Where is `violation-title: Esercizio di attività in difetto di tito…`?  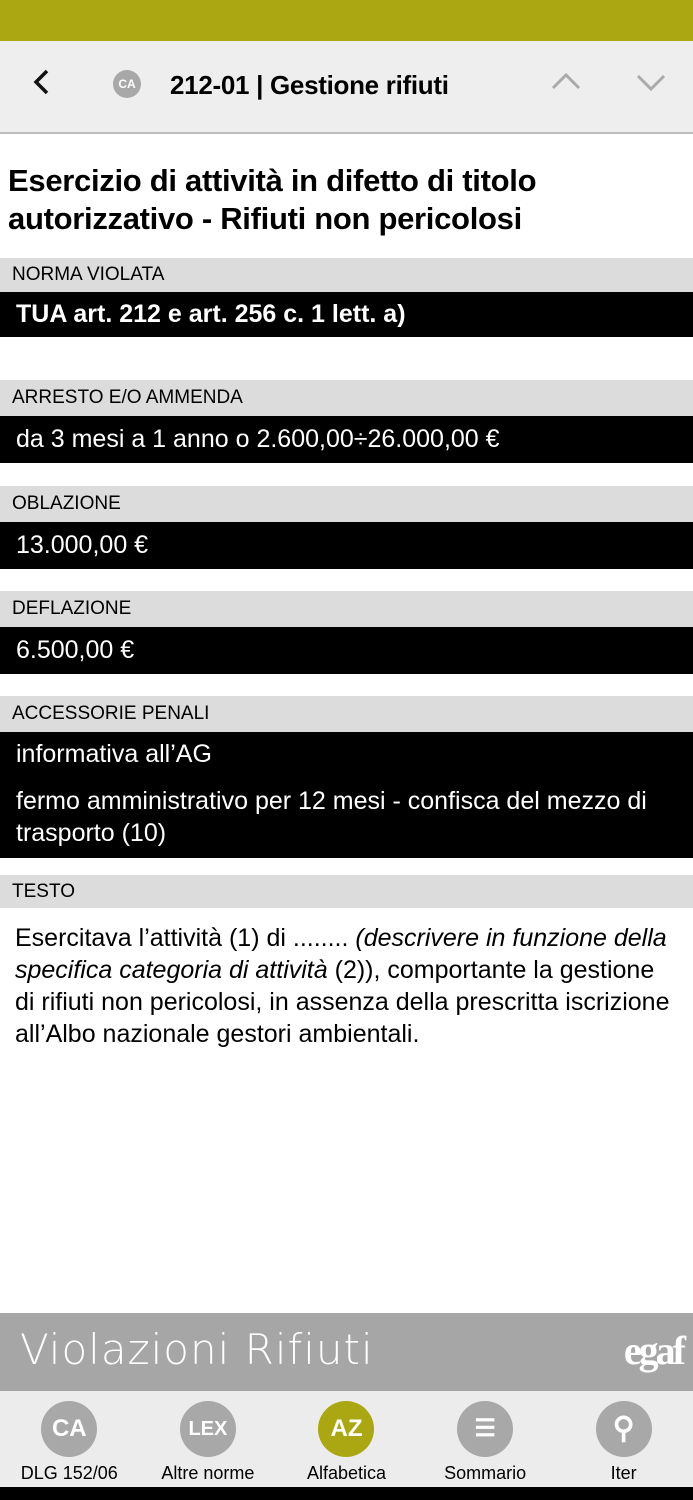
violation-title: Esercizio di attività in difetto di tito… is located at coordinates (272, 199).